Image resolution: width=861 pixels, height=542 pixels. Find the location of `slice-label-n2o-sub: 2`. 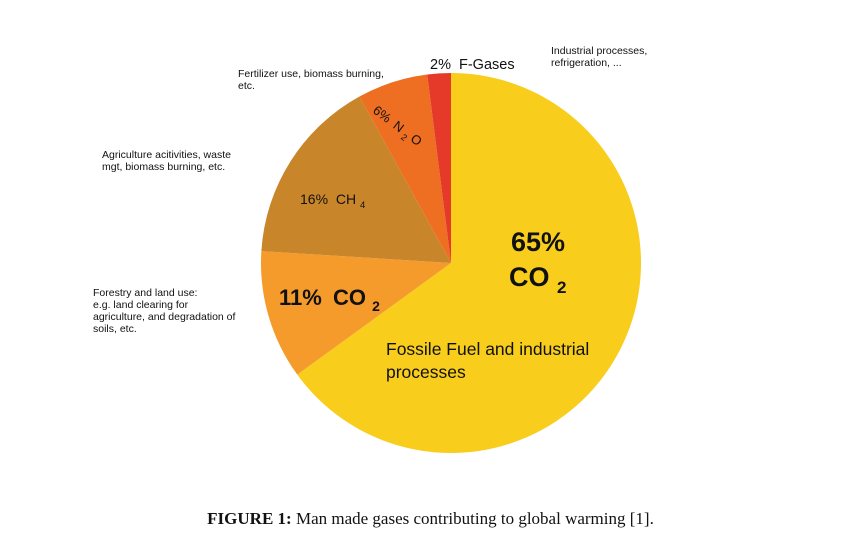

slice-label-n2o-sub: 2 is located at coordinates (404, 137).